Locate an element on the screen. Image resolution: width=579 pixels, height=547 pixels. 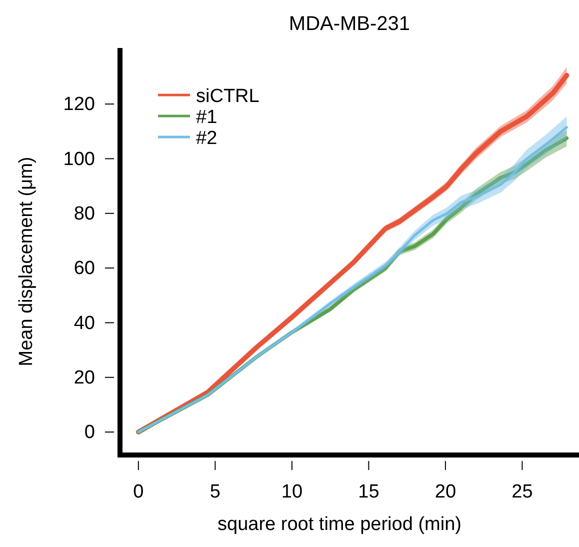
x-tick-label: 15 is located at coordinates (369, 491).